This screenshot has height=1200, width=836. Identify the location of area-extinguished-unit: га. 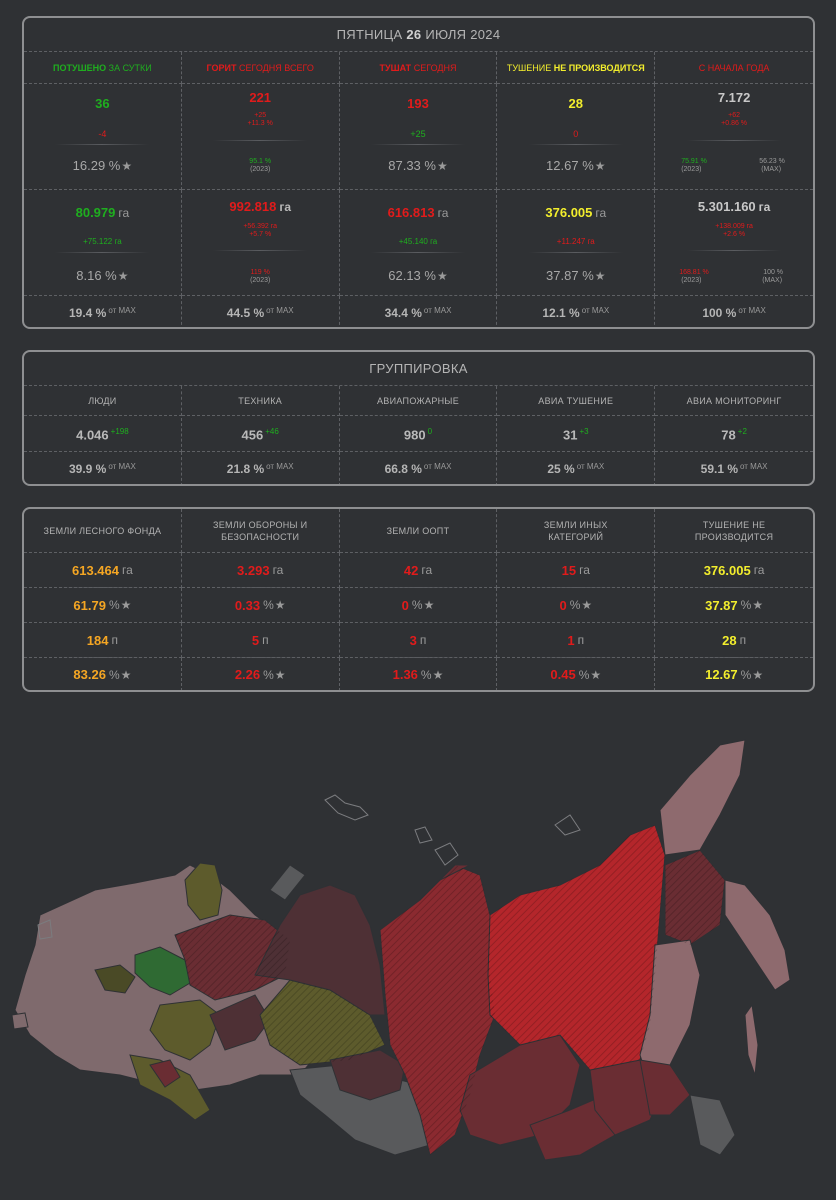
(124, 213).